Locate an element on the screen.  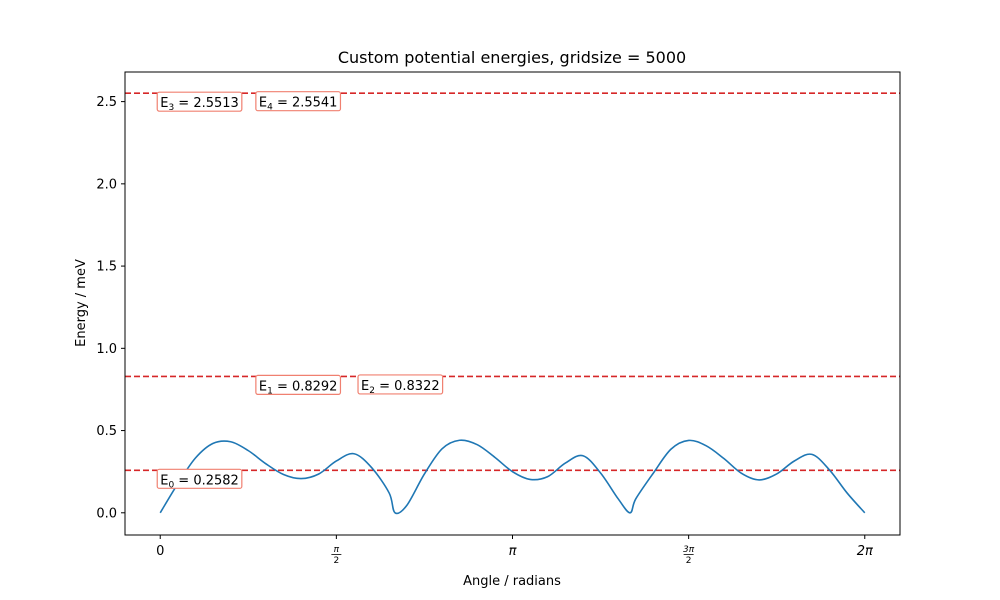
energy-annotation-0: E0 = 0.2582 is located at coordinates (199, 479).